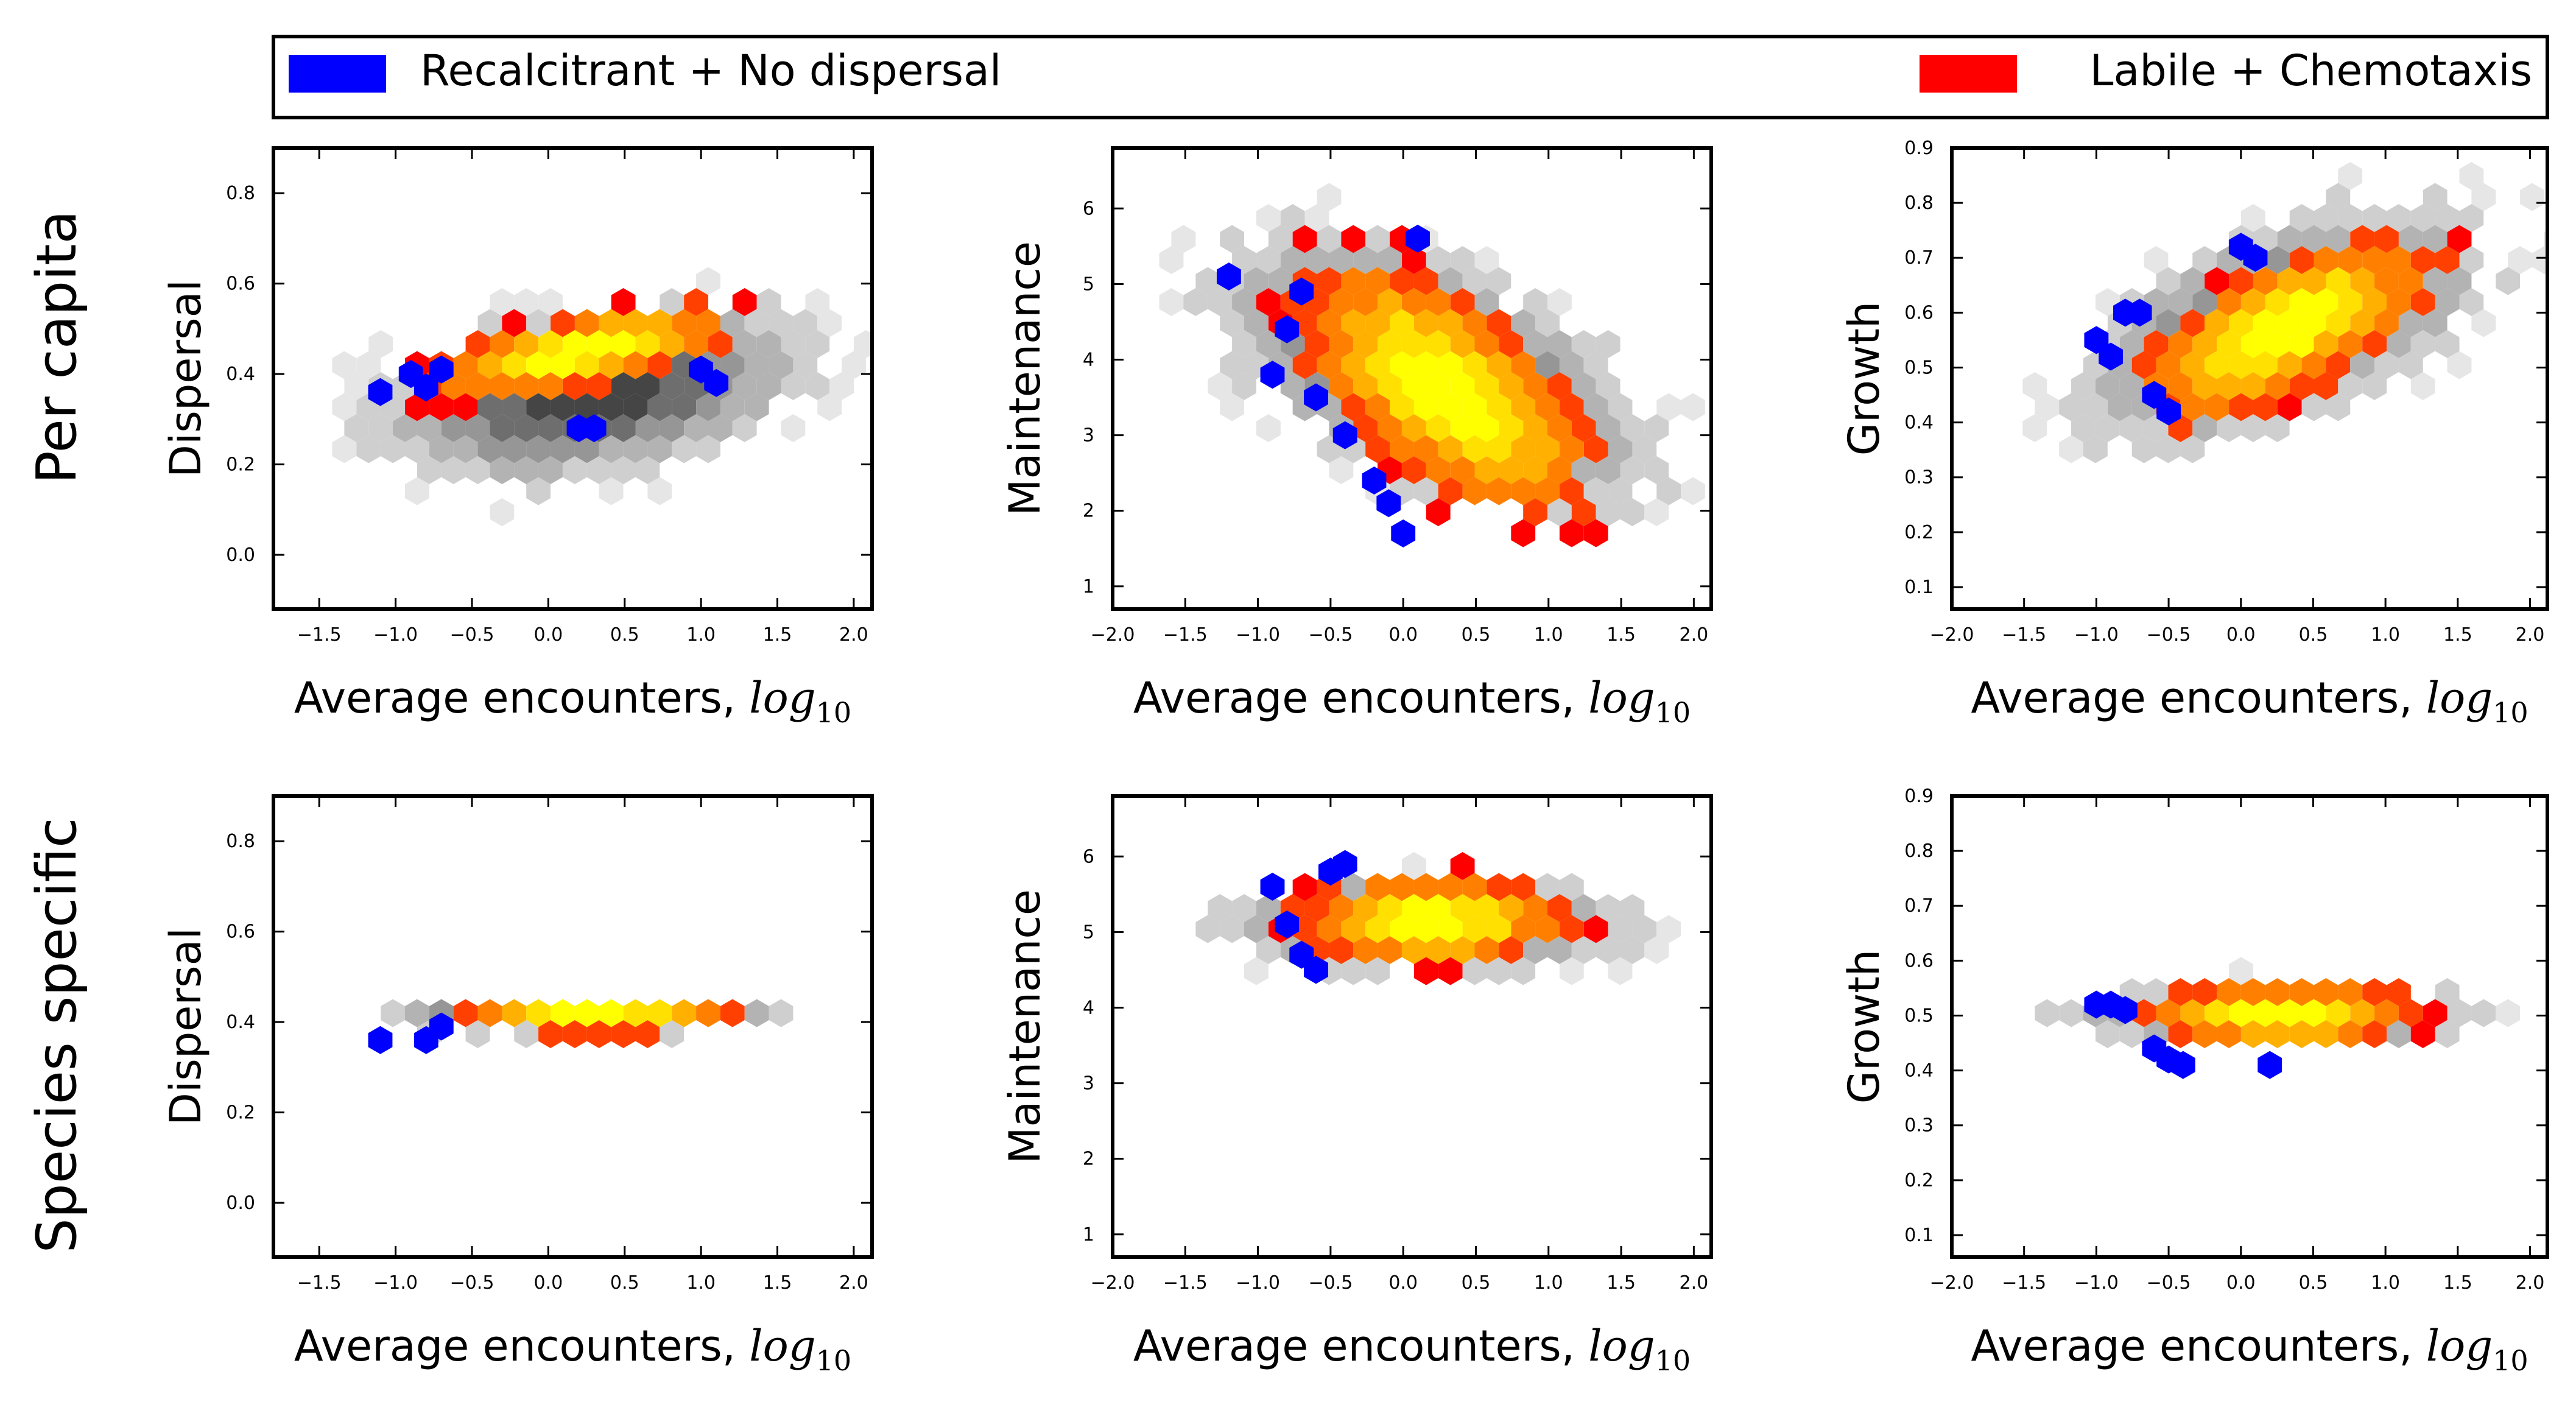 Image resolution: width=2576 pixels, height=1402 pixels. What do you see at coordinates (2313, 635) in the screenshot?
I see `x-tick-label: 0.5` at bounding box center [2313, 635].